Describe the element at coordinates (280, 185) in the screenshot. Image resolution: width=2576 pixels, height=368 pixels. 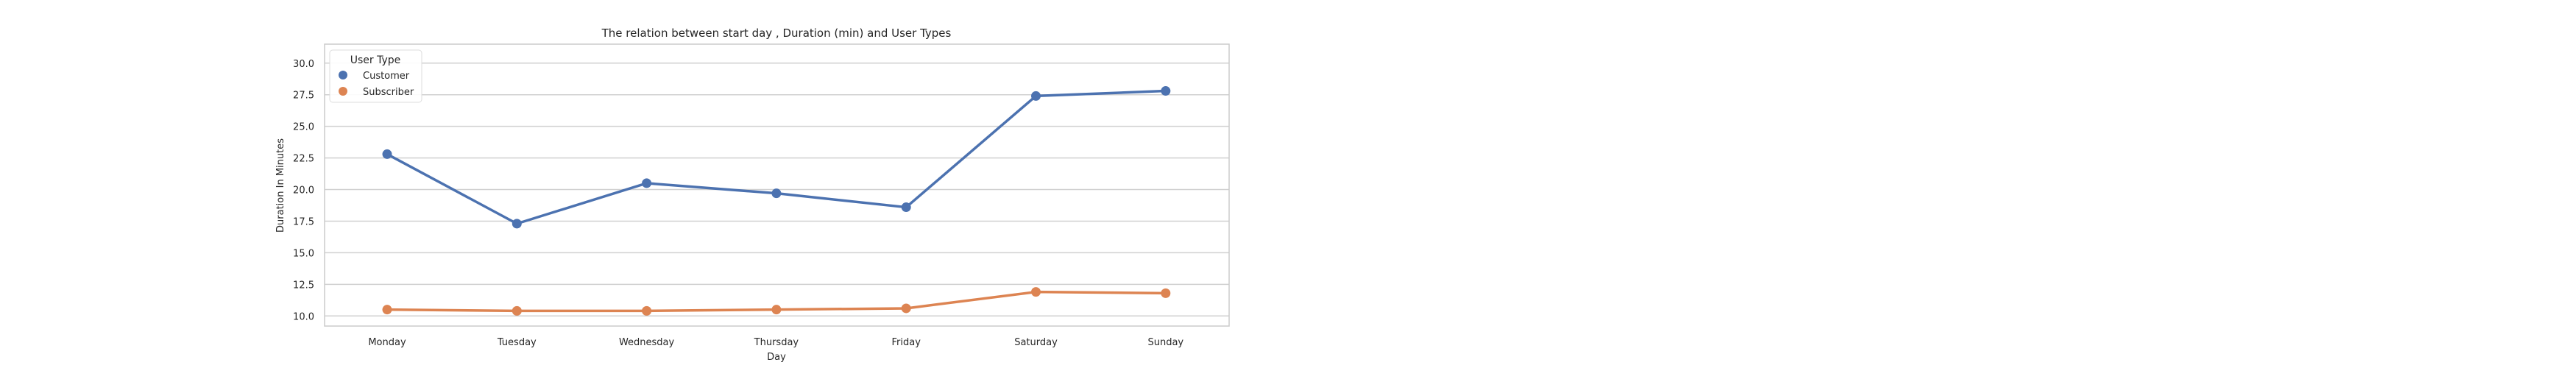
I see `y-axis-label: Duration In Minutes` at that location.